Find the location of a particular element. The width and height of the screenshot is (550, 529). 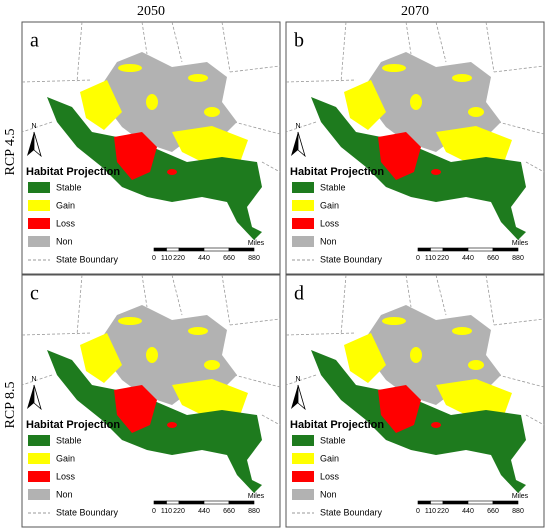

column-header: 2070 is located at coordinates (415, 11).